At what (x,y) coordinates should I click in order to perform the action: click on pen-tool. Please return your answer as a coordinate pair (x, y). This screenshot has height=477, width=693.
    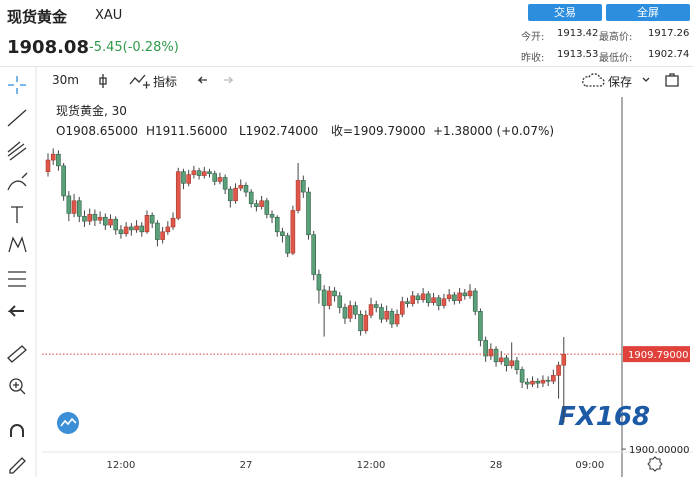
    Looking at the image, I should click on (17, 465).